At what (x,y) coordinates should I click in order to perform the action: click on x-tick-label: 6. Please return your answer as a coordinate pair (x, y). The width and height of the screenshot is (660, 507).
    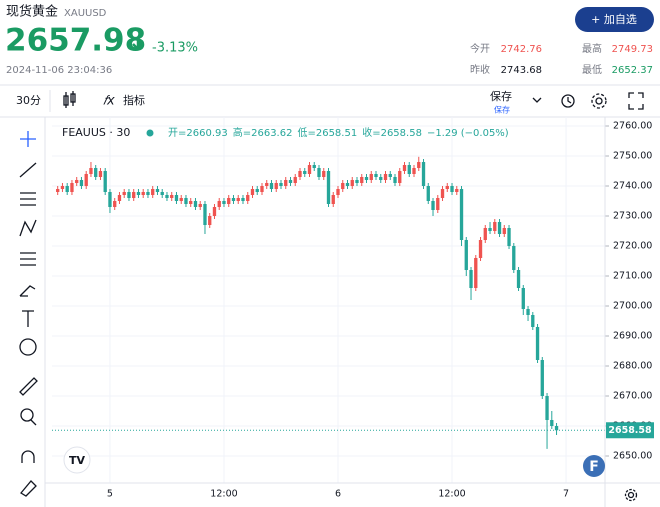
    Looking at the image, I should click on (338, 494).